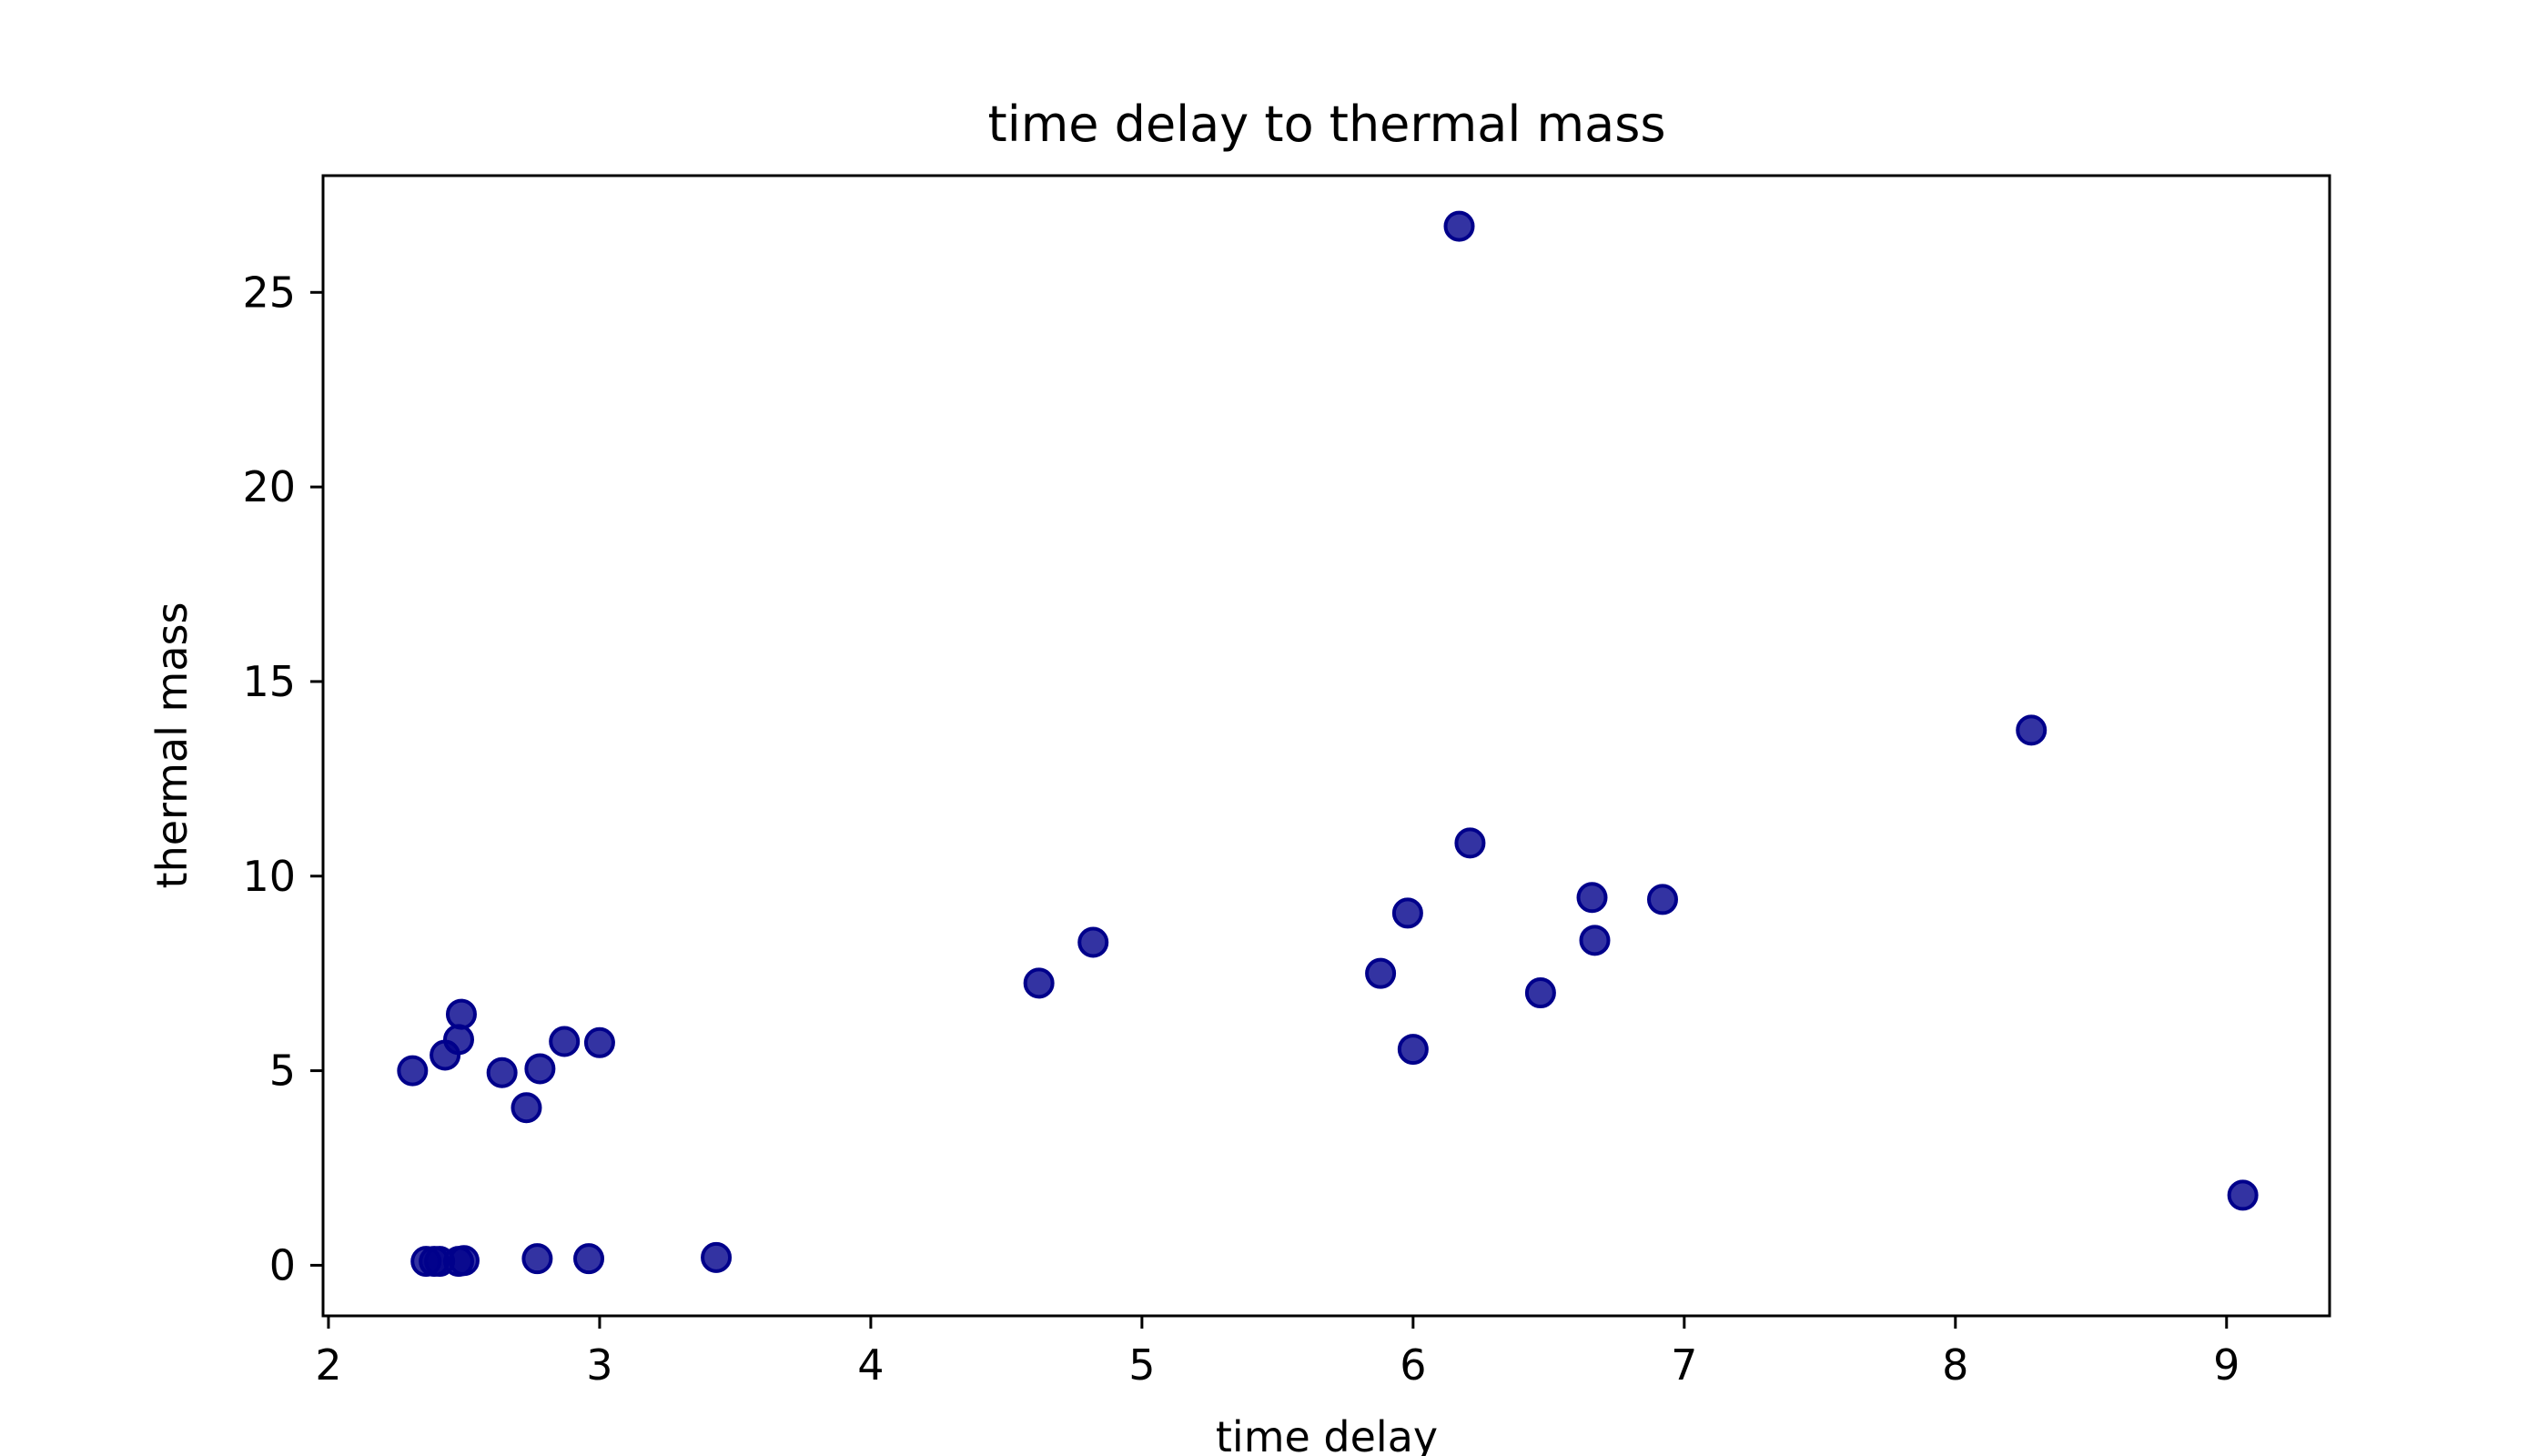  I want to click on y-tick-label: 20, so click(269, 487).